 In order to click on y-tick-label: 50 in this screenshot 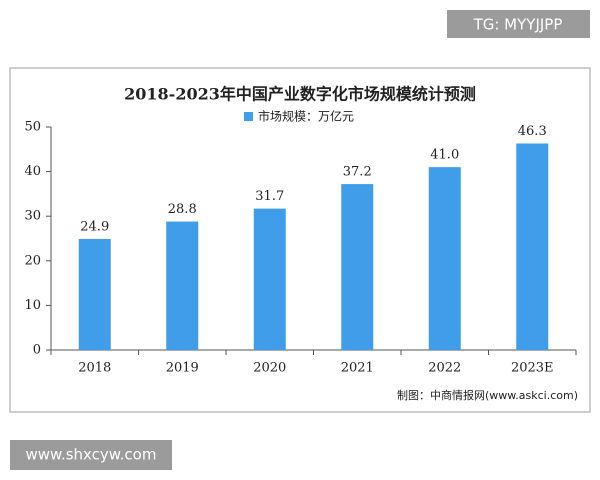, I will do `click(32, 127)`.